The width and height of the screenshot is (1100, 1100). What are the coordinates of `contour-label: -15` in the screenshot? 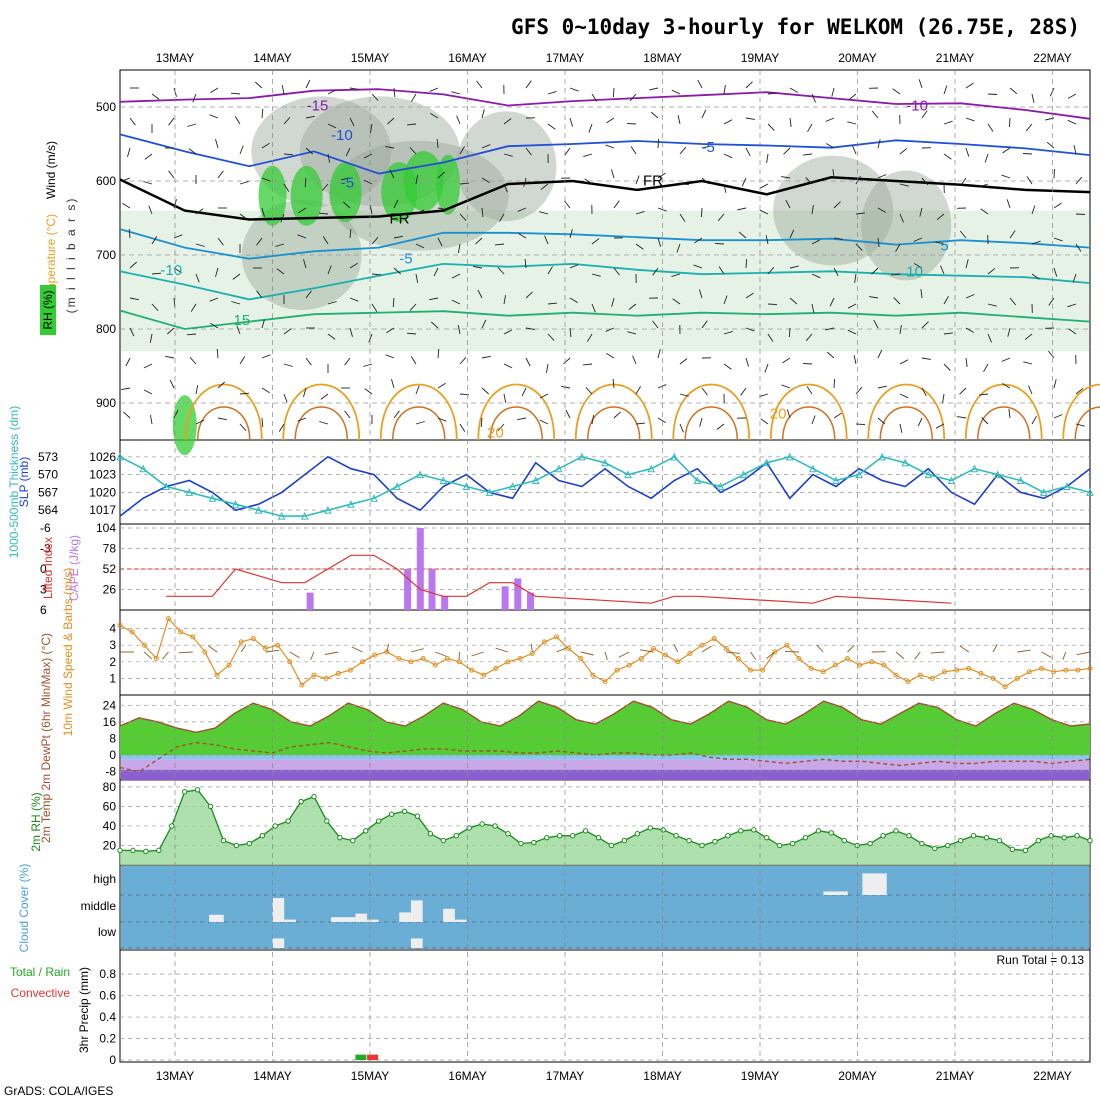 It's located at (318, 106).